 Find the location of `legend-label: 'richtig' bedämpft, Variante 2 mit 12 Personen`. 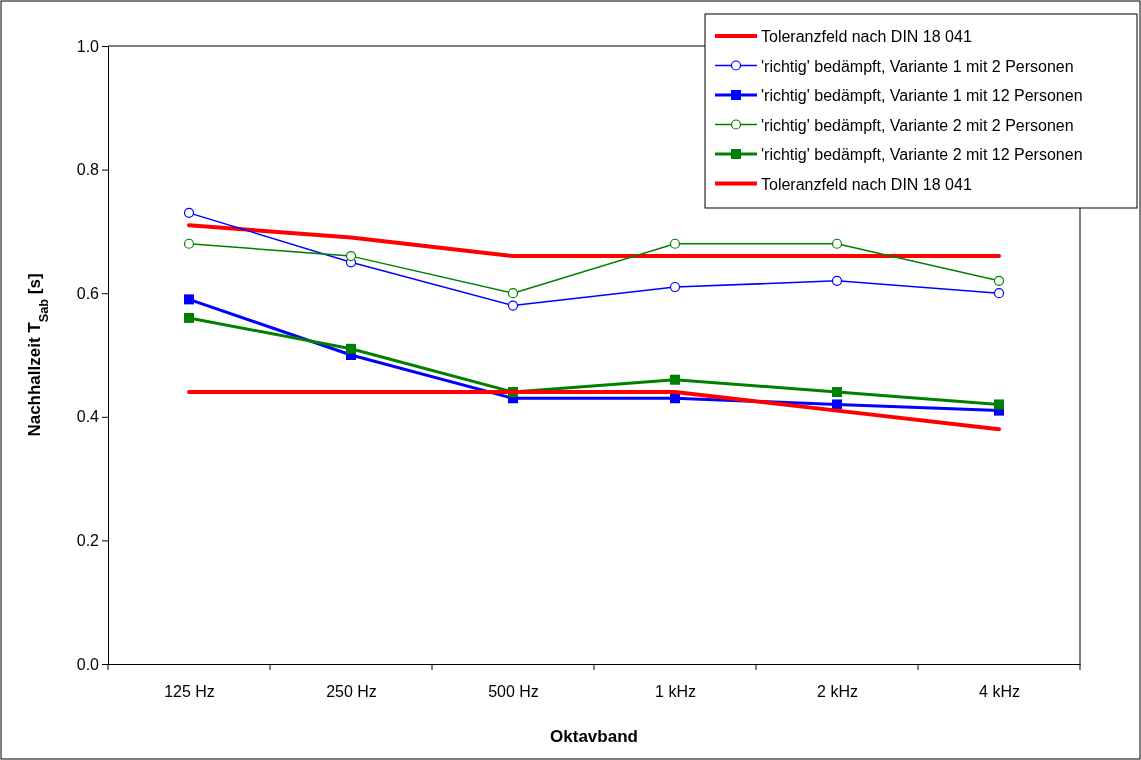

legend-label: 'richtig' bedämpft, Variante 2 mit 12 Personen is located at coordinates (922, 154).